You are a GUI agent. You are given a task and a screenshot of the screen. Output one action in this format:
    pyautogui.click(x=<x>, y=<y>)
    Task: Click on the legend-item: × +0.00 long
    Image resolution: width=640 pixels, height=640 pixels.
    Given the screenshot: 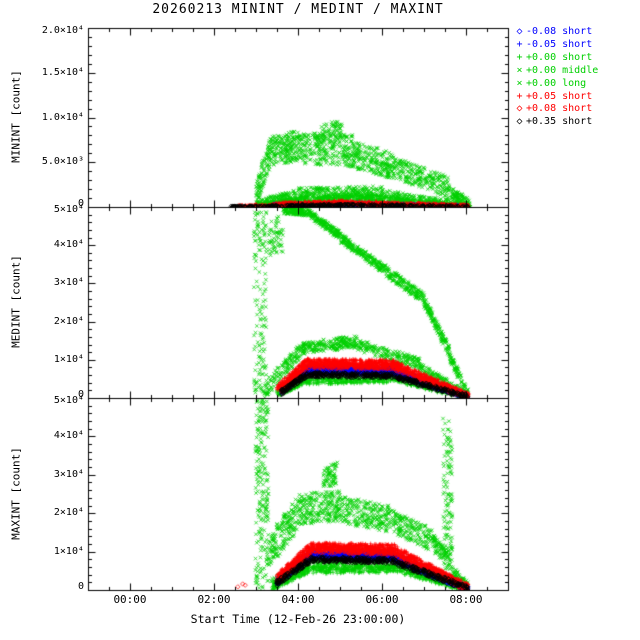 What is the action you would take?
    pyautogui.click(x=549, y=84)
    